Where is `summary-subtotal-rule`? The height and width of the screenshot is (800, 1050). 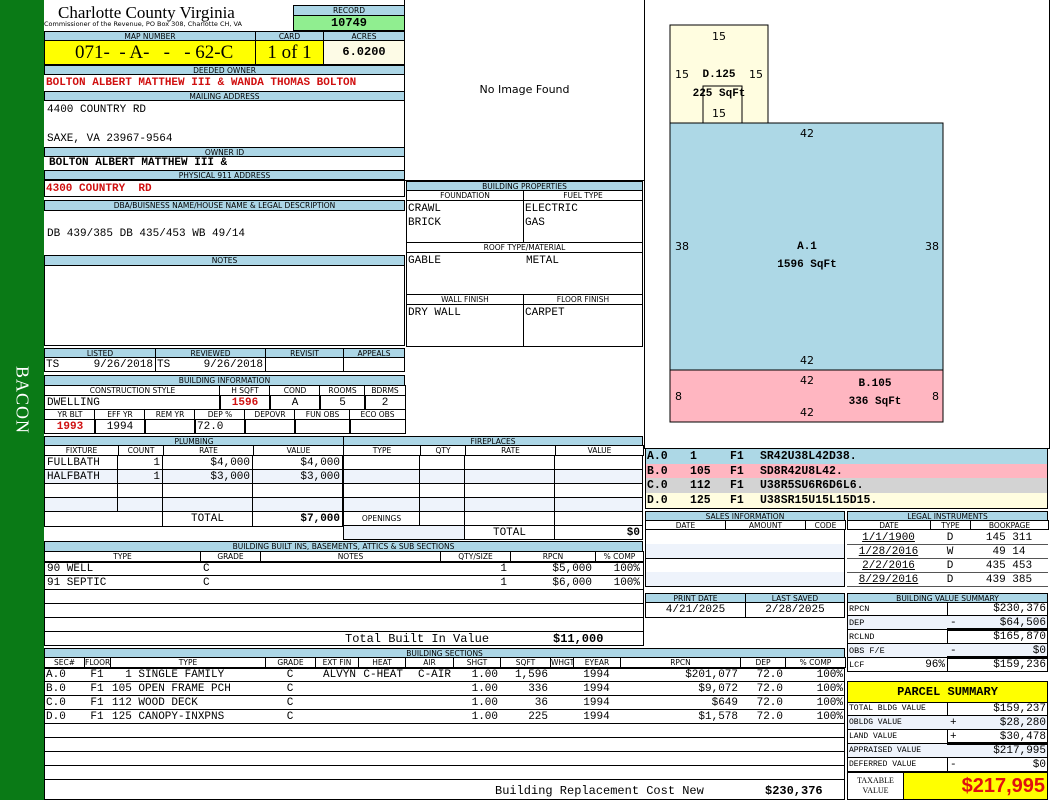
summary-subtotal-rule is located at coordinates (997, 743).